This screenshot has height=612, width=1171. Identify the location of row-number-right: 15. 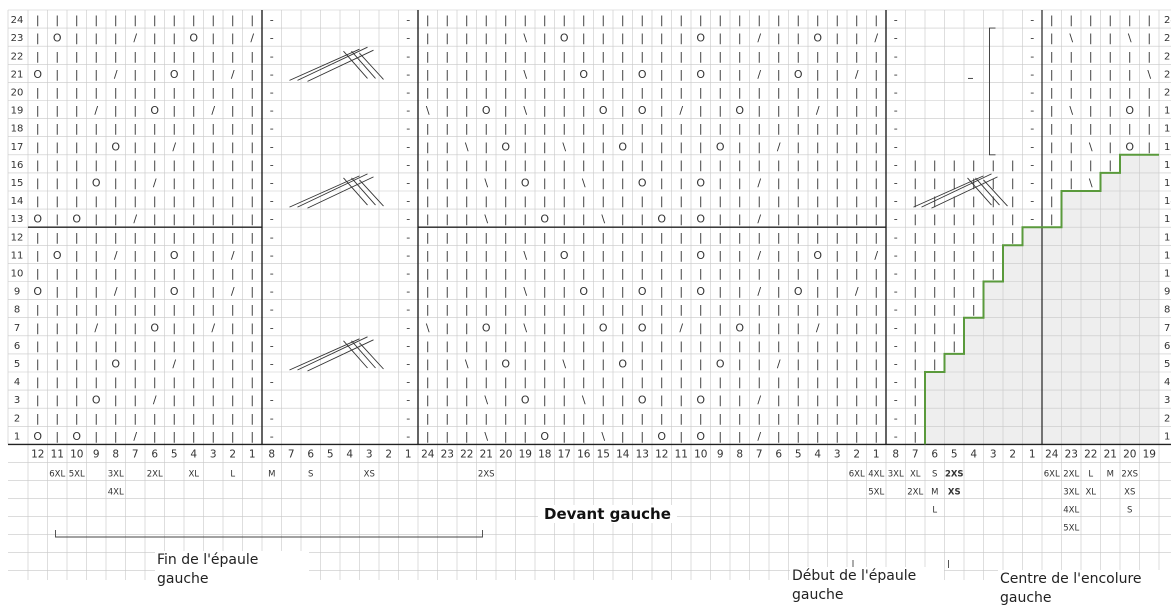
(1167, 183).